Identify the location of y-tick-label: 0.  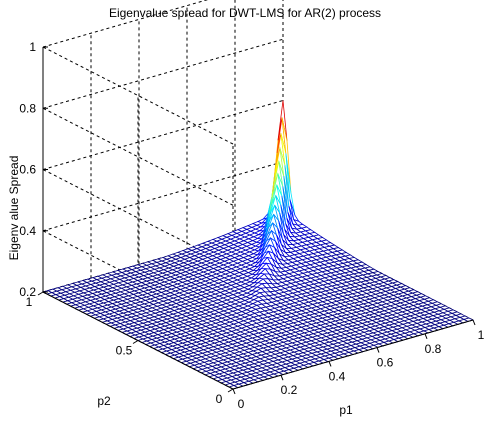
(219, 399).